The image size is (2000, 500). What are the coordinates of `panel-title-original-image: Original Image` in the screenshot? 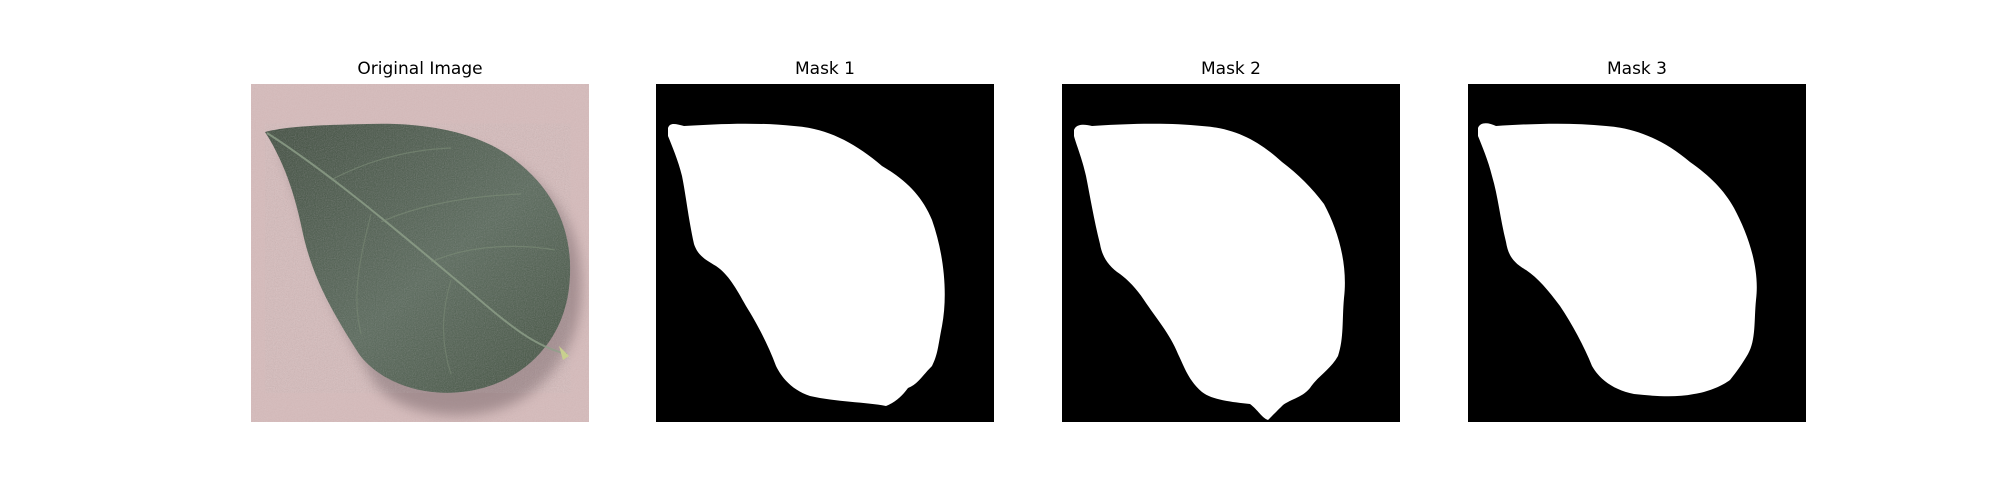 It's located at (420, 69).